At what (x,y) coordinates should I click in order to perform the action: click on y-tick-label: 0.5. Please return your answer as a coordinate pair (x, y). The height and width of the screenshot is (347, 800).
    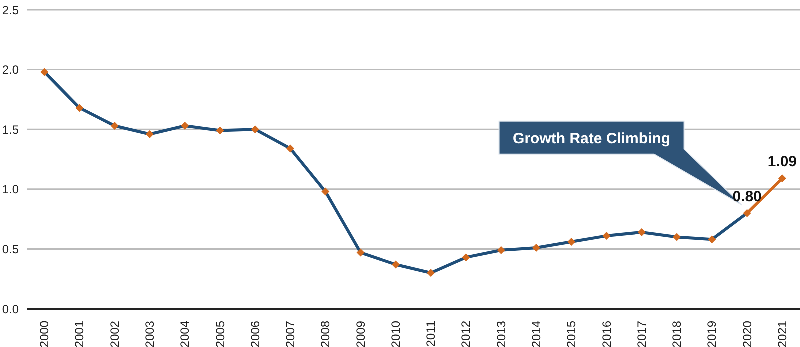
    Looking at the image, I should click on (11, 249).